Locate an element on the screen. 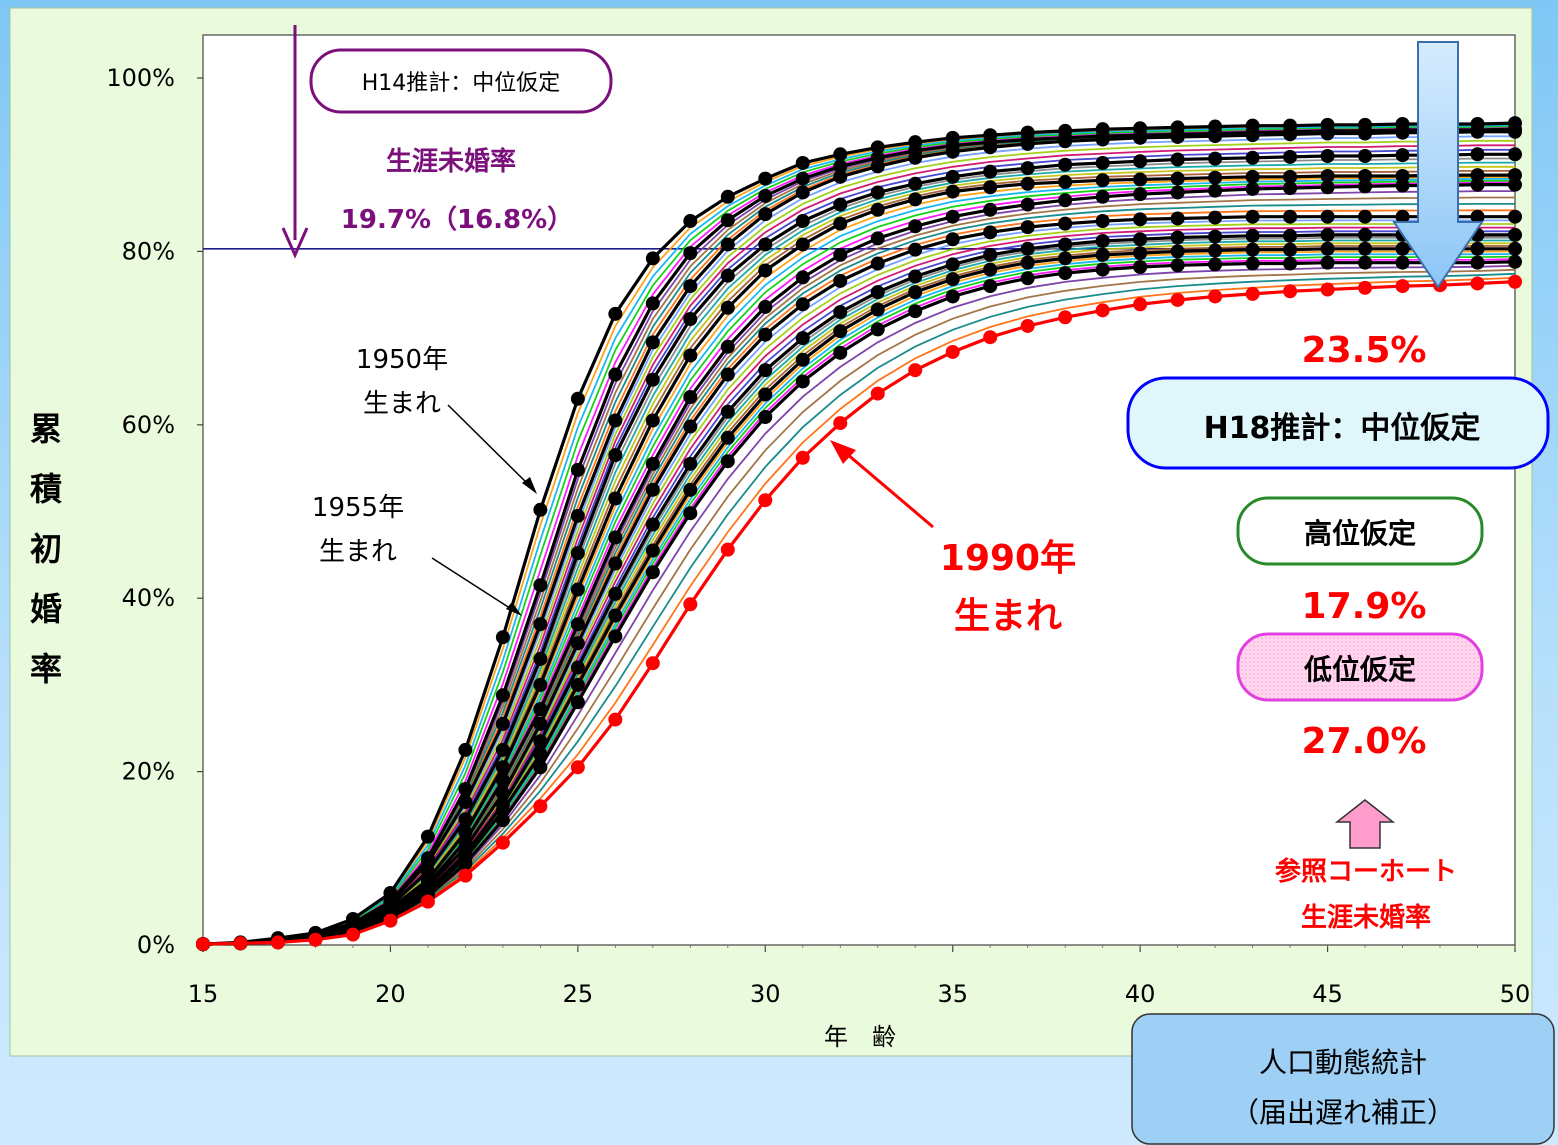 The height and width of the screenshot is (1145, 1558). h14-arrow-head is located at coordinates (295, 243).